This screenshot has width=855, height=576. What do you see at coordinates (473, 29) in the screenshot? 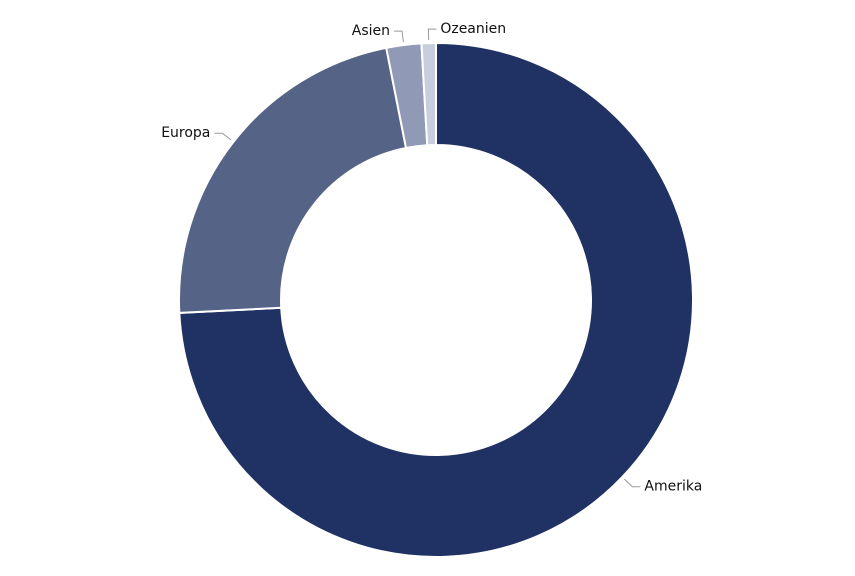
I see `slice-label: Ozeanien` at bounding box center [473, 29].